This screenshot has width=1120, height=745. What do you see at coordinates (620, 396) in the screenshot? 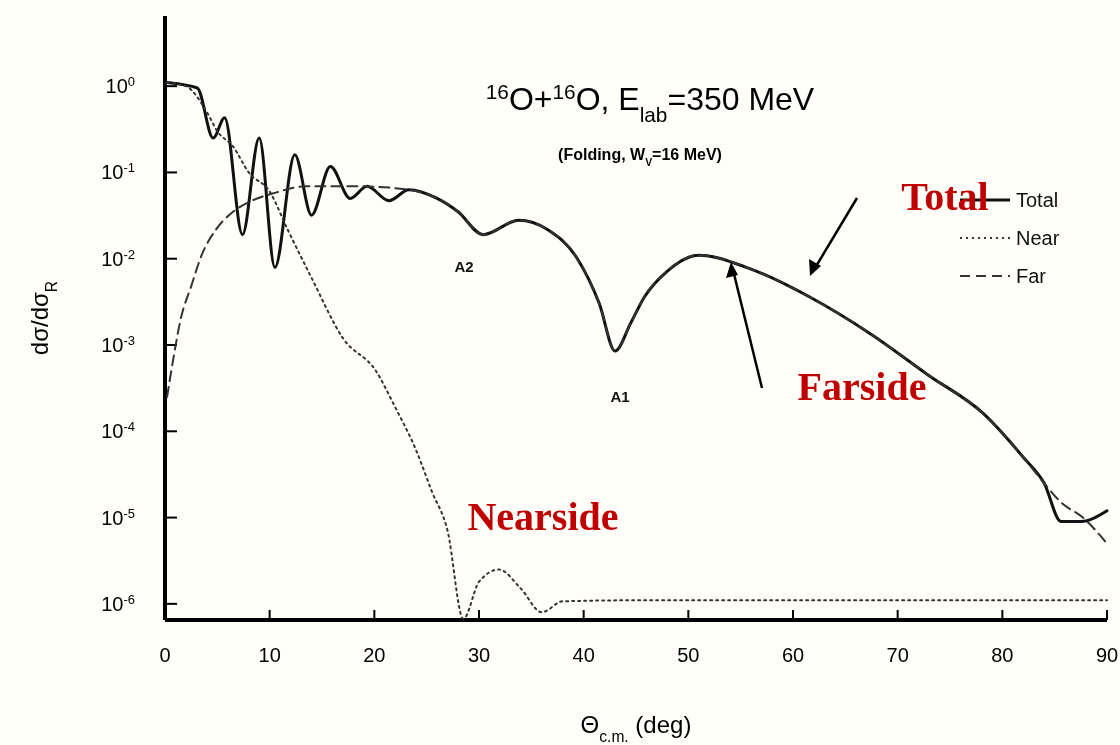
I see `annotation: A1` at bounding box center [620, 396].